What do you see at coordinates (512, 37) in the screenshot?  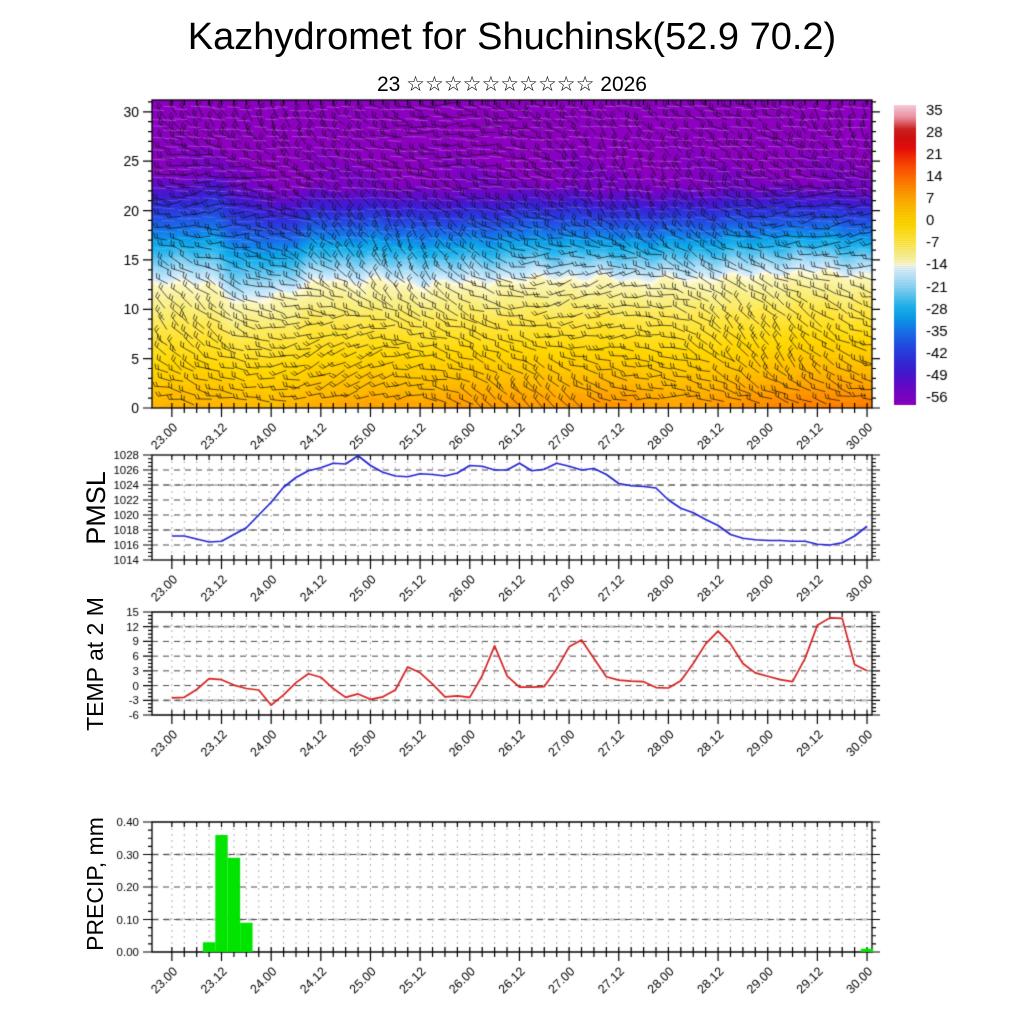 I see `page-title: Kazhydromet for Shuchinsk(52.9 70.2)` at bounding box center [512, 37].